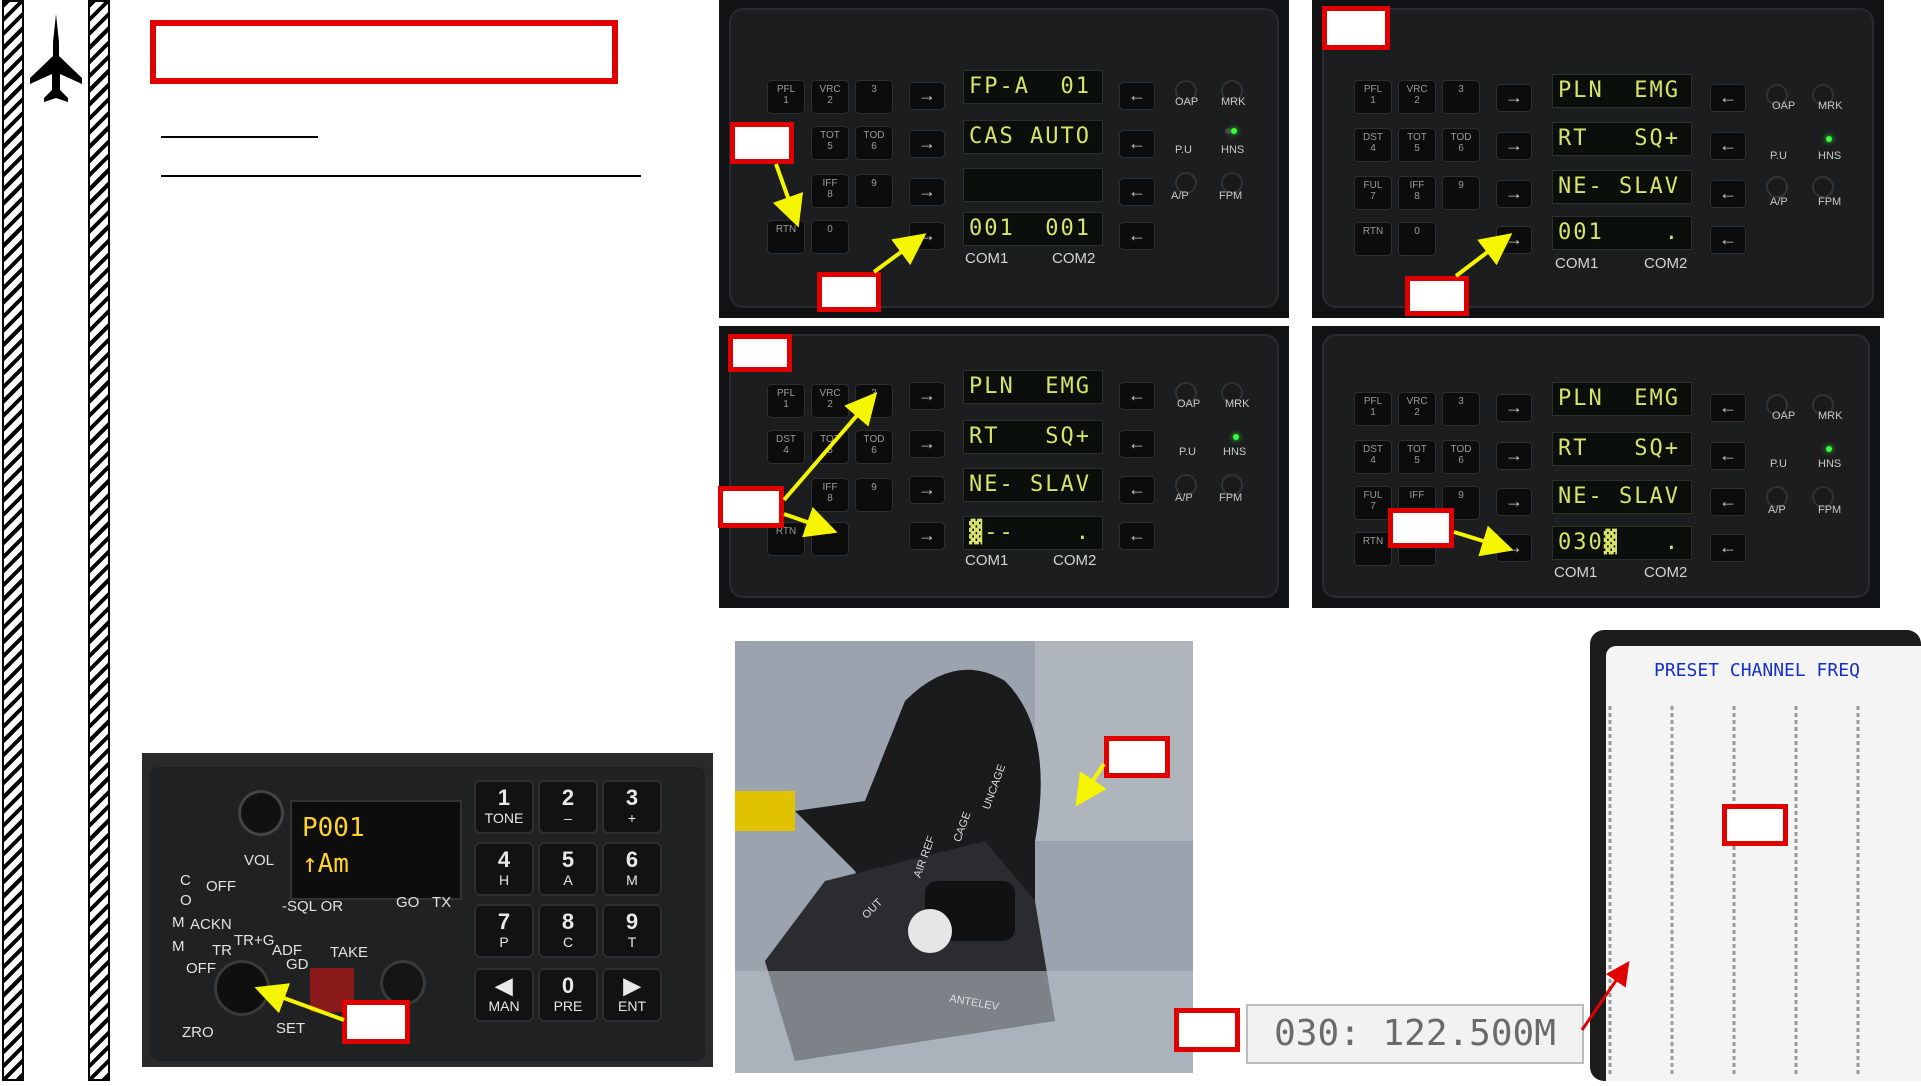 The width and height of the screenshot is (1921, 1086). Describe the element at coordinates (261, 813) in the screenshot. I see `volume-knob` at that location.